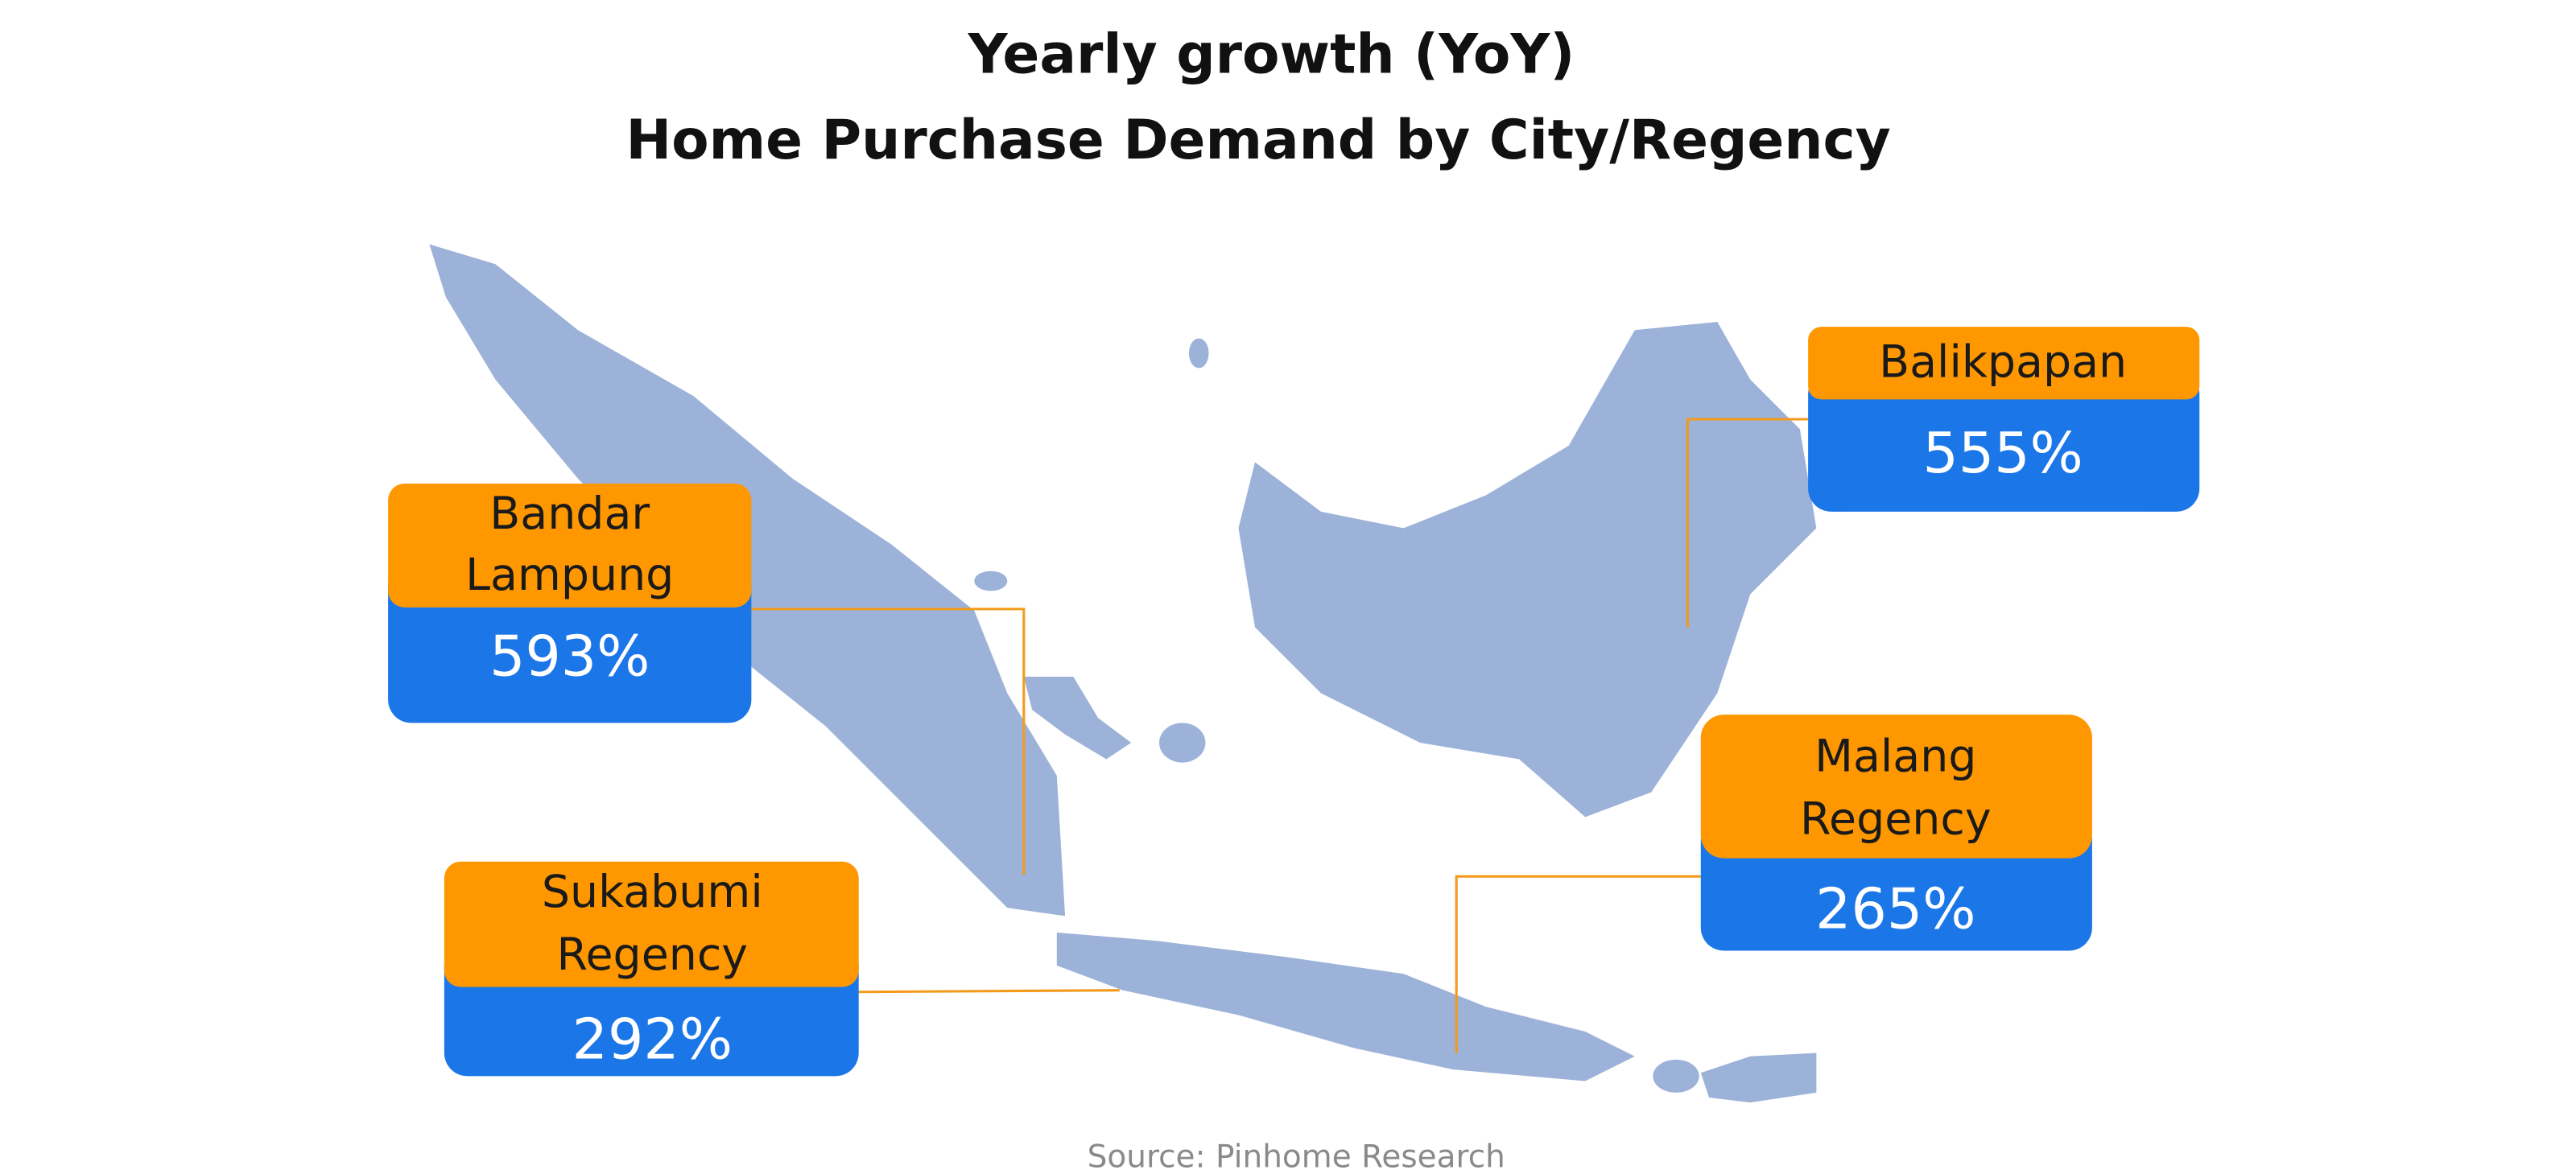 The image size is (2576, 1174). Describe the element at coordinates (1271, 53) in the screenshot. I see `title-line: Yearly growth (YoY)` at that location.